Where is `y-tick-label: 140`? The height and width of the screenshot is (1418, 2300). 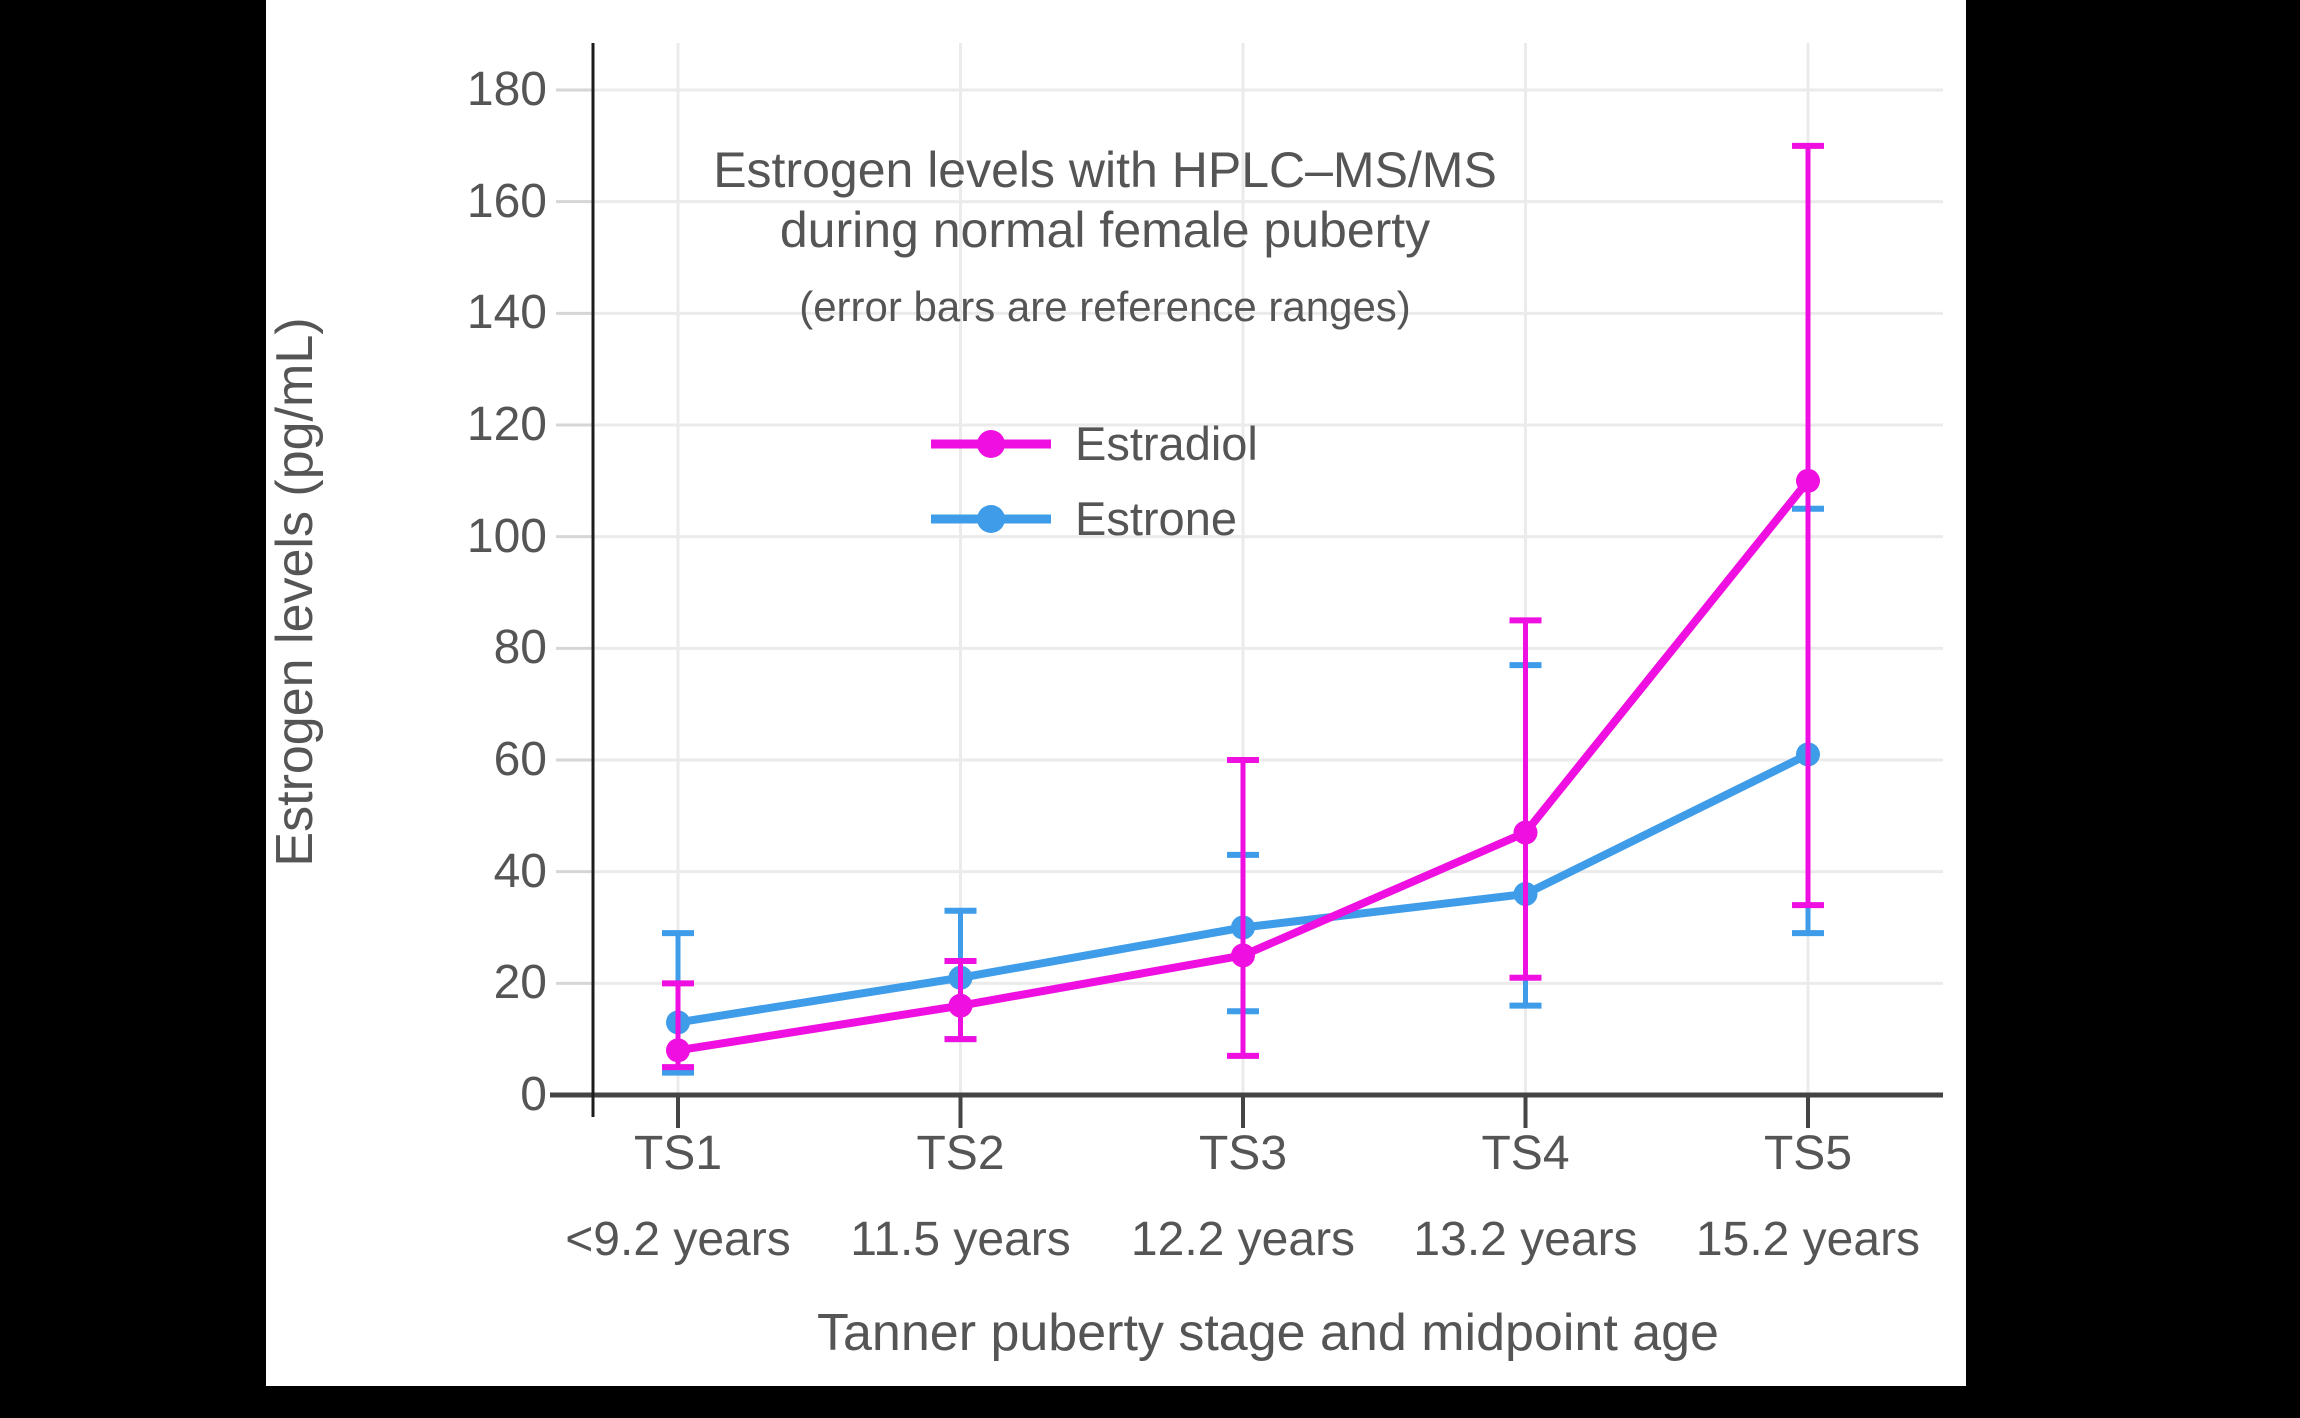
y-tick-label: 140 is located at coordinates (506, 313).